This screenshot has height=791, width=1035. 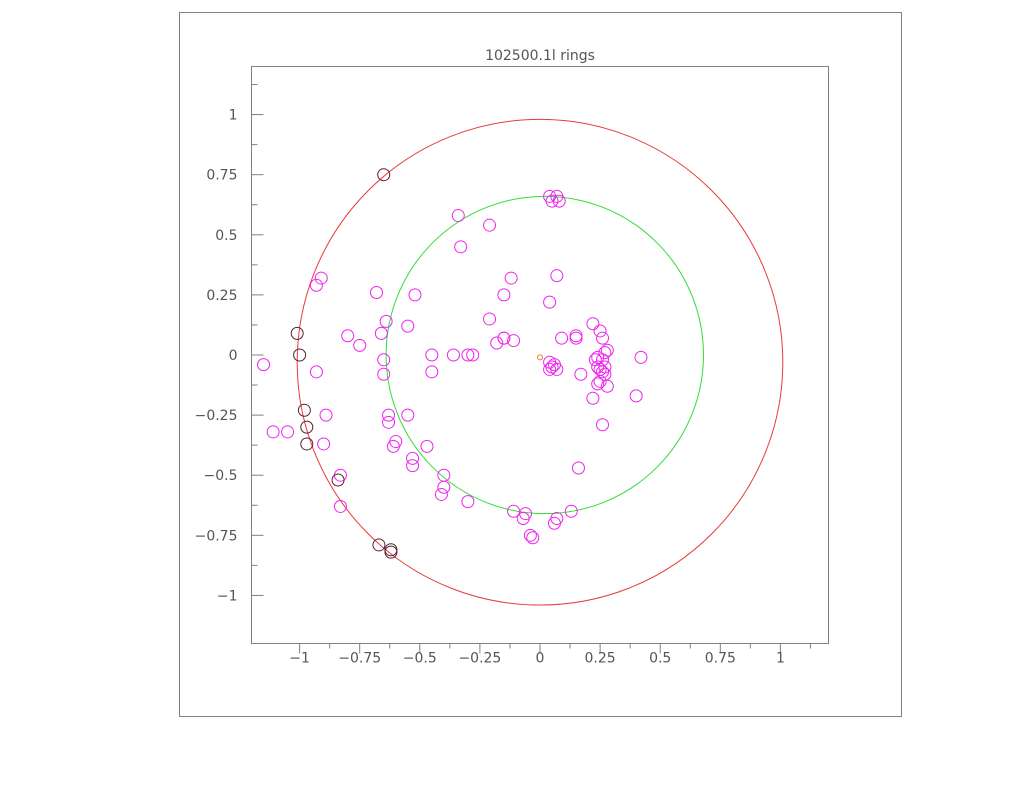 I want to click on y-tick-label: −1, so click(x=227, y=596).